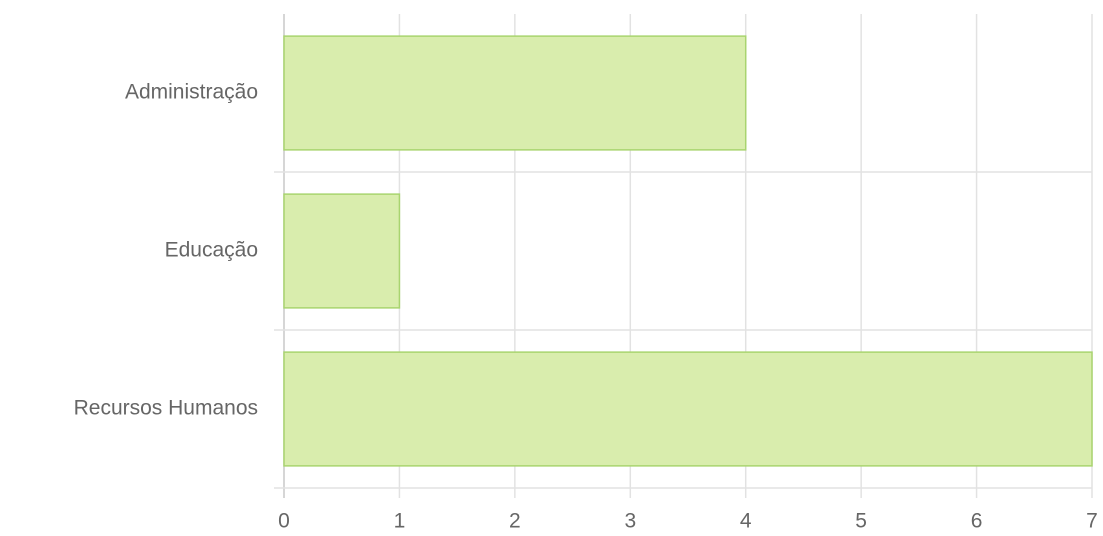  What do you see at coordinates (284, 521) in the screenshot?
I see `x-tick-label: 0` at bounding box center [284, 521].